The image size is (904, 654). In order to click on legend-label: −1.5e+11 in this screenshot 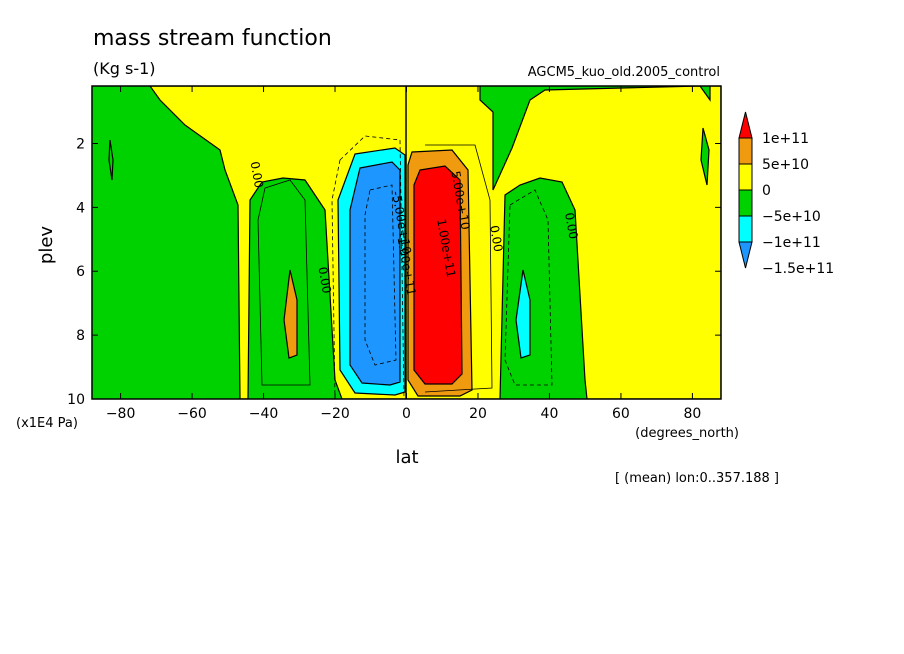, I will do `click(798, 269)`.